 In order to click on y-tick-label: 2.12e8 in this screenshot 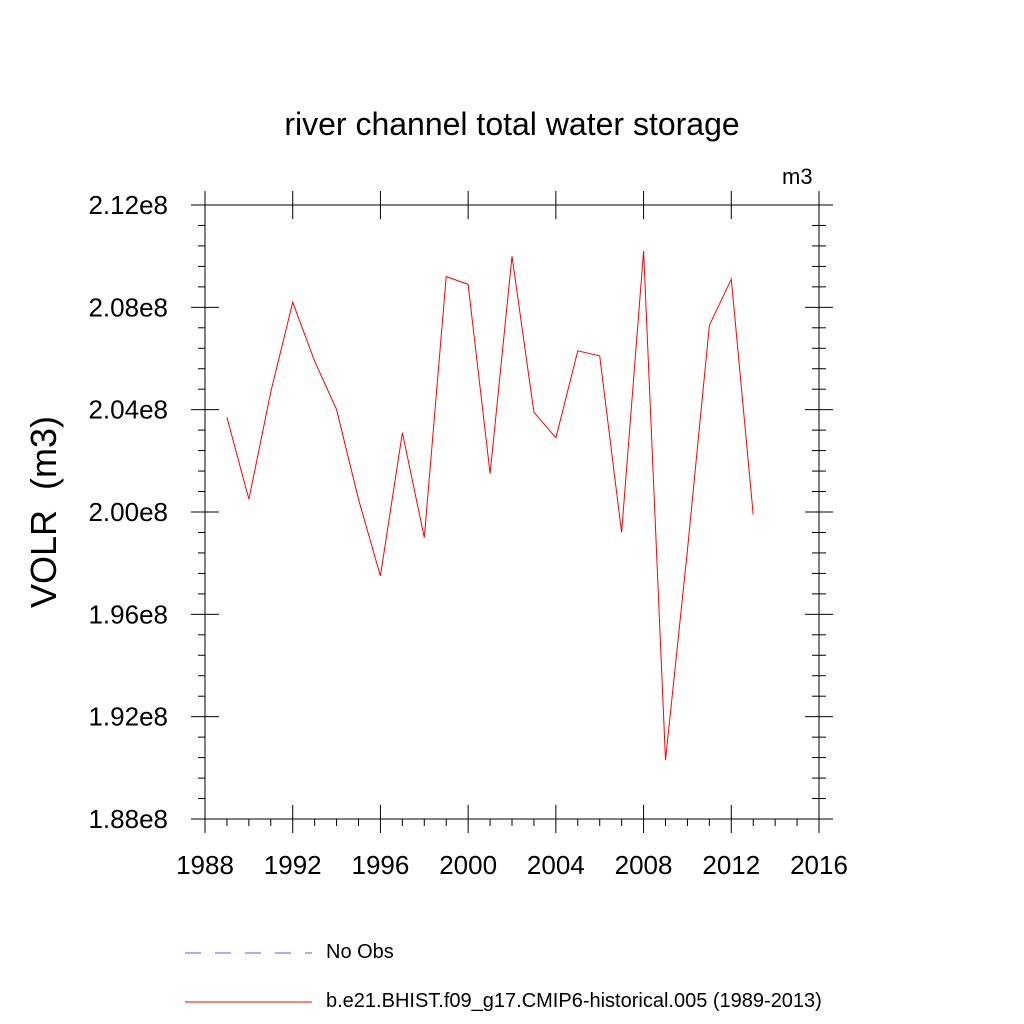, I will do `click(128, 205)`.